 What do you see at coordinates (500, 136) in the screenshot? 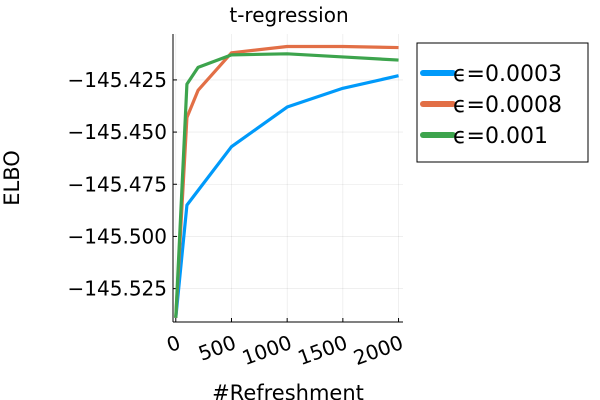
I see `legend-label-2: ϵ=0.001` at bounding box center [500, 136].